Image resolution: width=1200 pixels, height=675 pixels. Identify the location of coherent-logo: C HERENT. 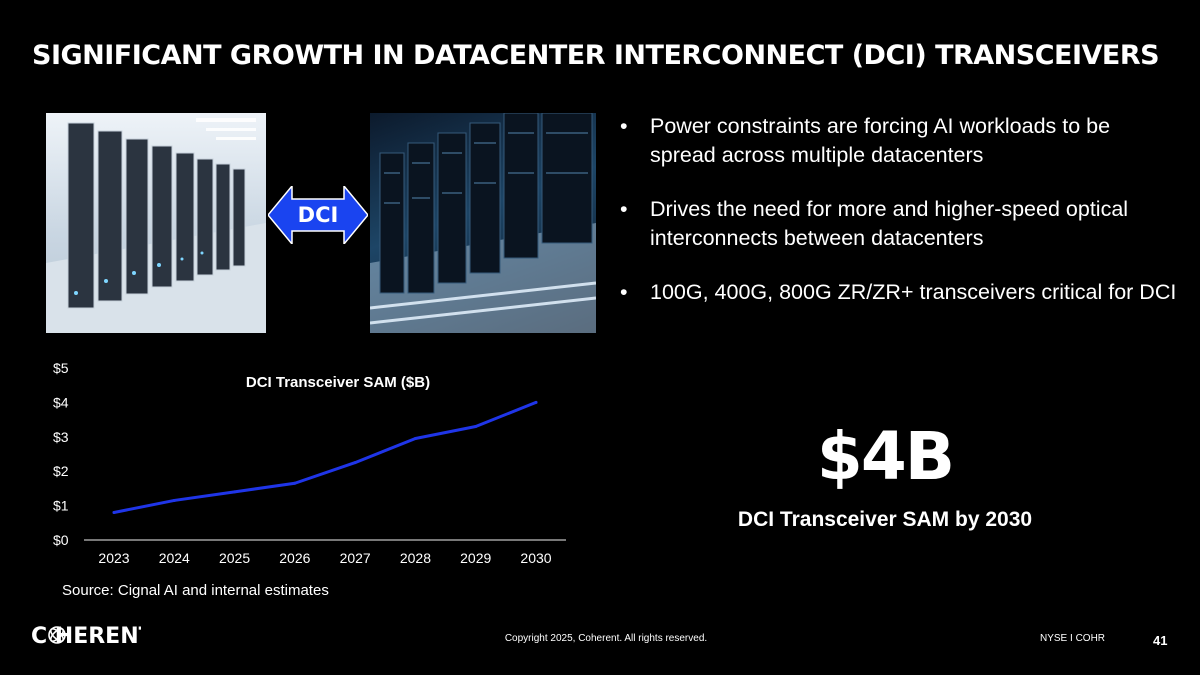
(86, 635).